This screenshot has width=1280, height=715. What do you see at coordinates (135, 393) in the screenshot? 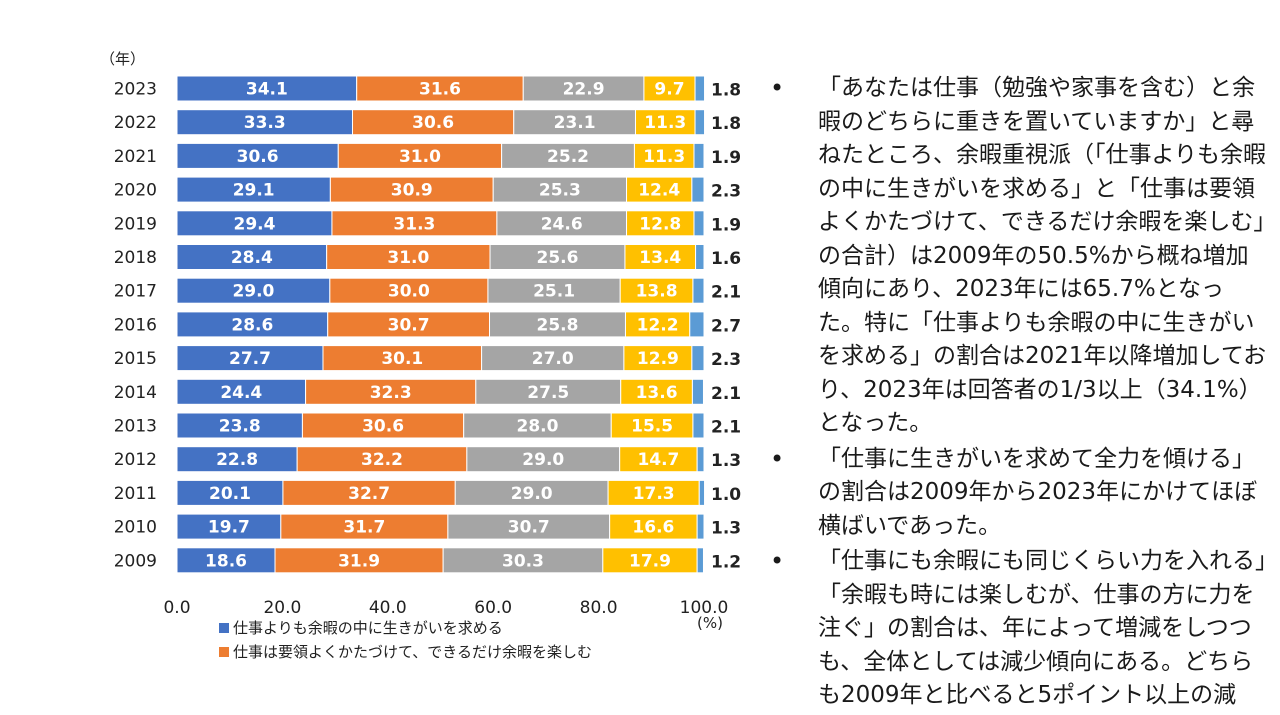
I see `year-label-2014: 2014` at bounding box center [135, 393].